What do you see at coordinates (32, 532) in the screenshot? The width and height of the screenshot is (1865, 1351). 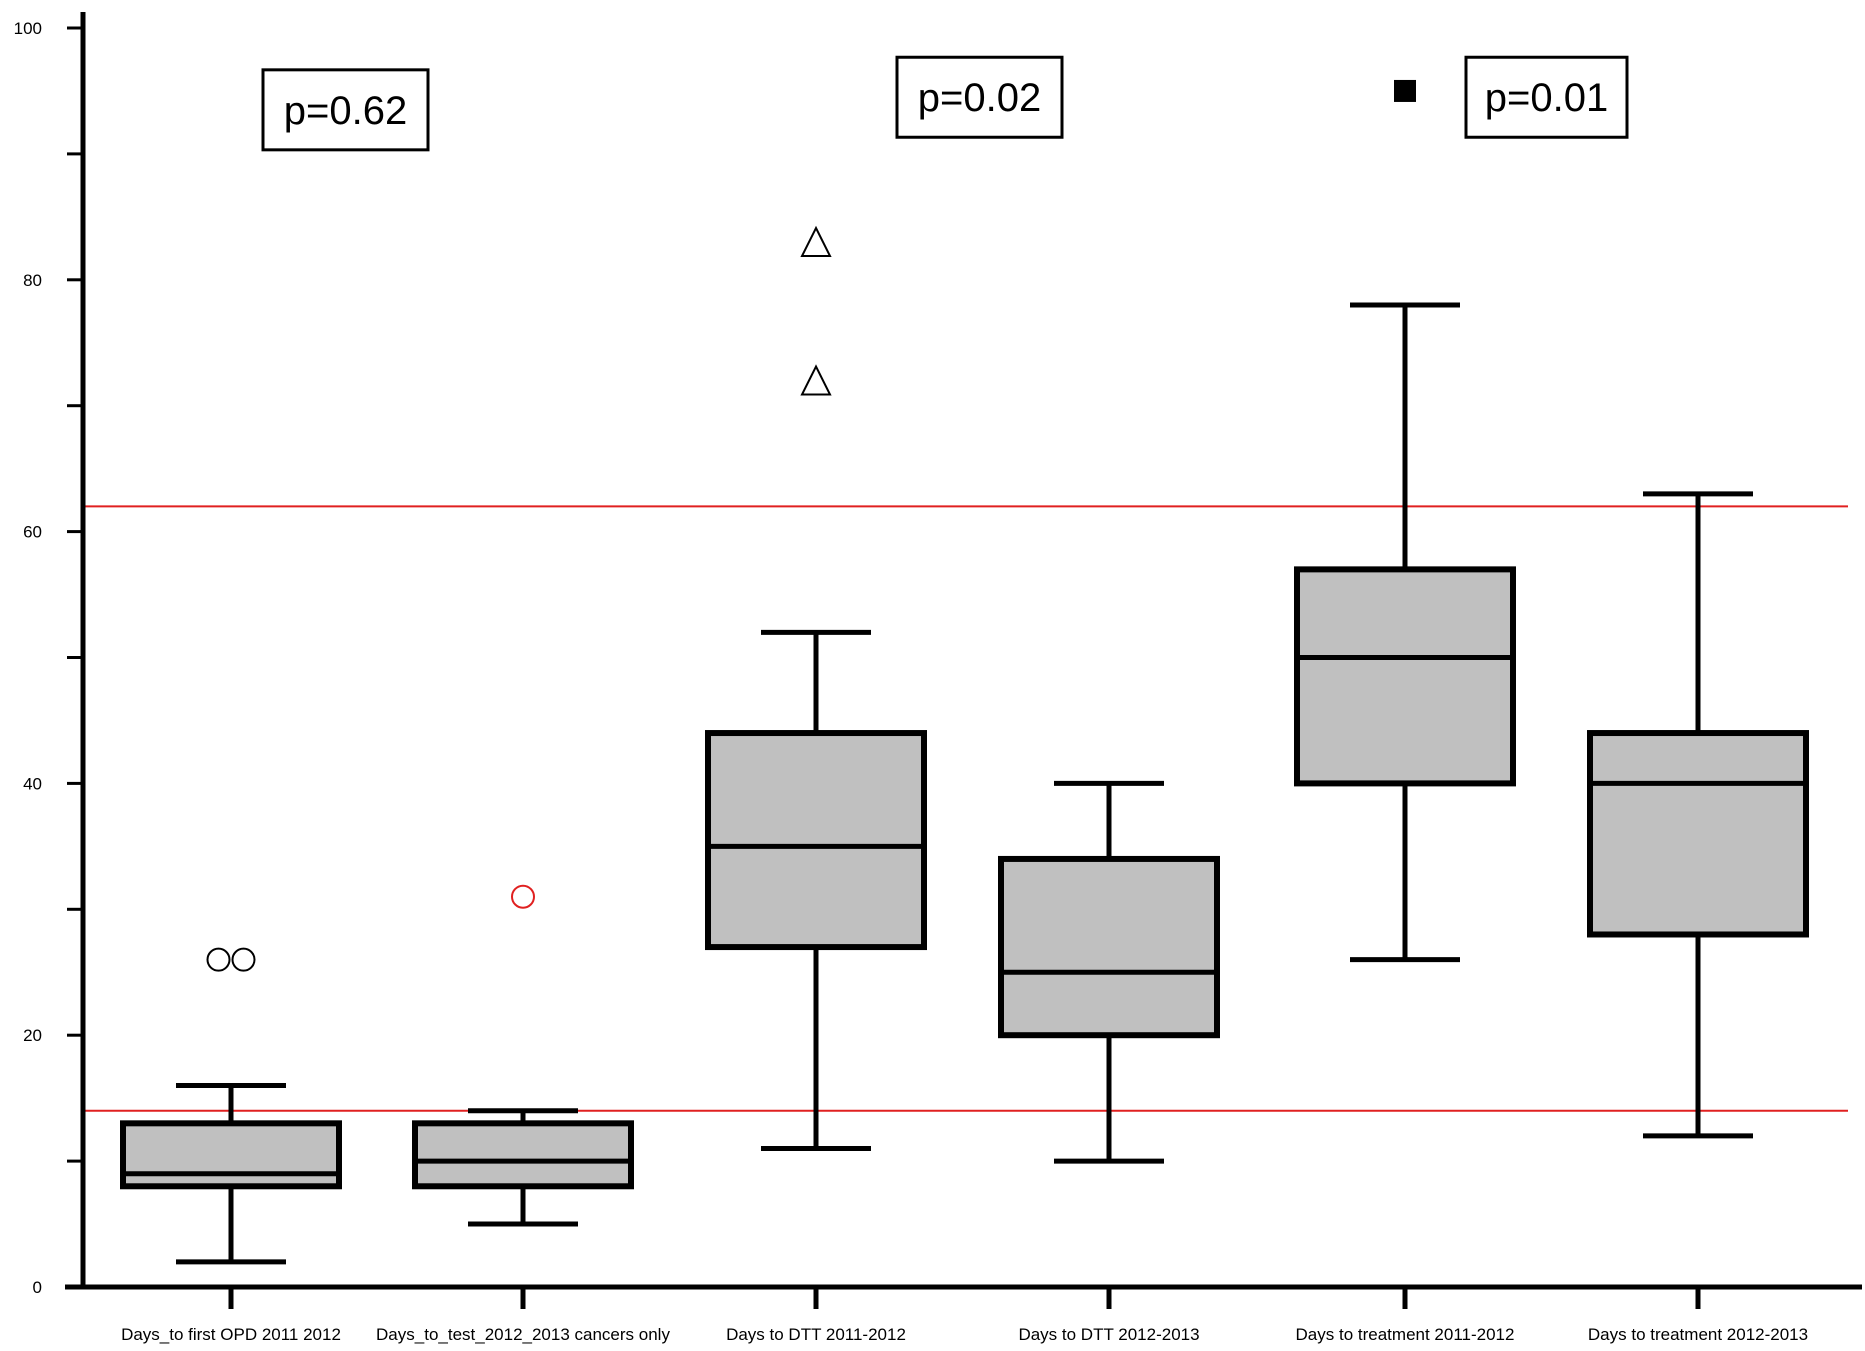 I see `y-tick-label: 60` at bounding box center [32, 532].